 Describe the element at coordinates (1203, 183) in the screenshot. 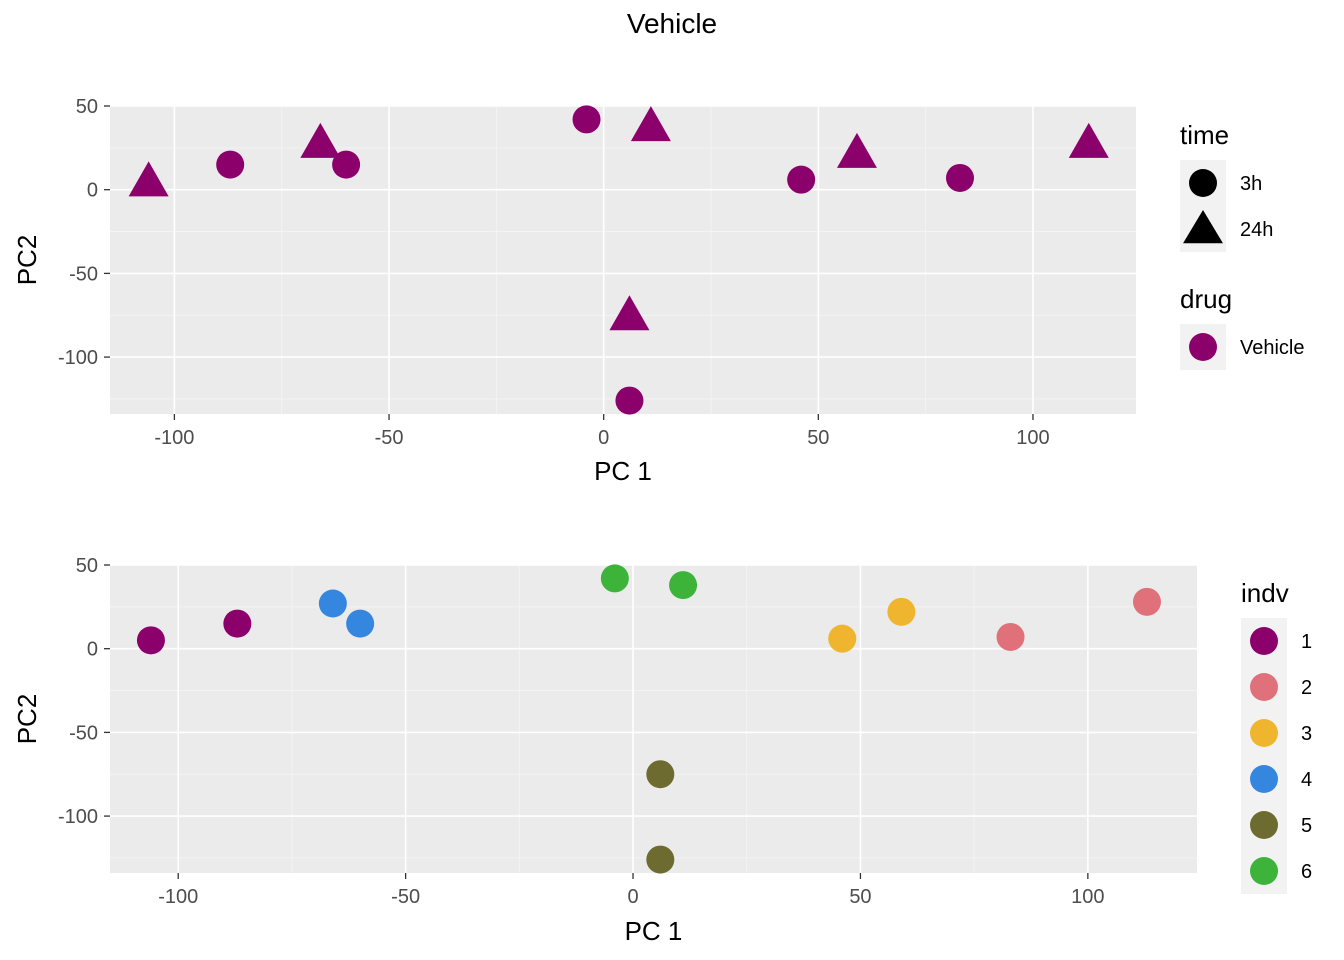

I see `legend-key-circle` at that location.